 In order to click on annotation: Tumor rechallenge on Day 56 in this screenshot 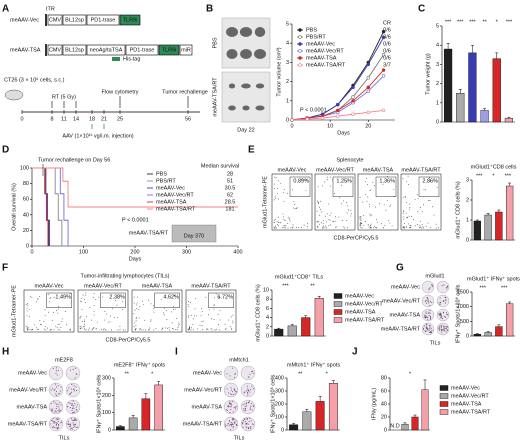, I will do `click(74, 160)`.